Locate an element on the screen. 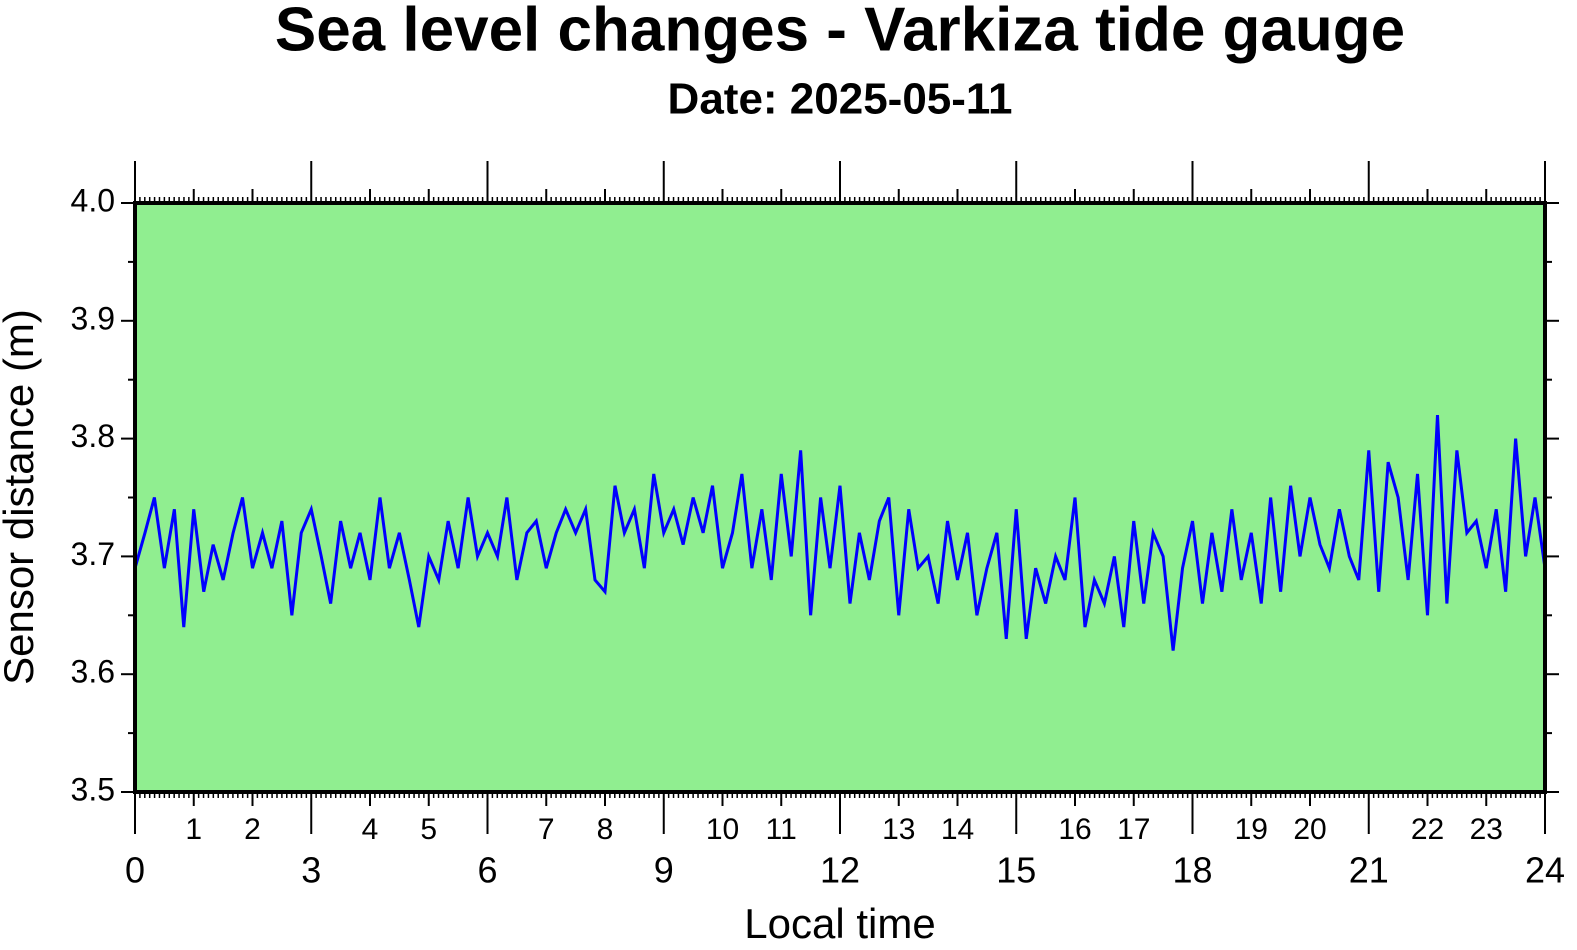 This screenshot has width=1577, height=950. x-minor-tick-label: 20 is located at coordinates (1309, 829).